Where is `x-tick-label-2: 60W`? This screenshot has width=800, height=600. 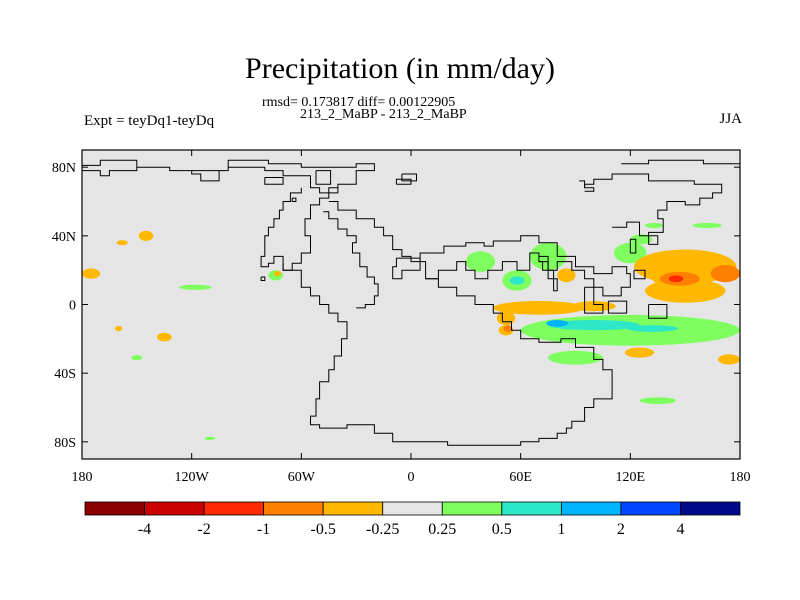 x-tick-label-2: 60W is located at coordinates (302, 477).